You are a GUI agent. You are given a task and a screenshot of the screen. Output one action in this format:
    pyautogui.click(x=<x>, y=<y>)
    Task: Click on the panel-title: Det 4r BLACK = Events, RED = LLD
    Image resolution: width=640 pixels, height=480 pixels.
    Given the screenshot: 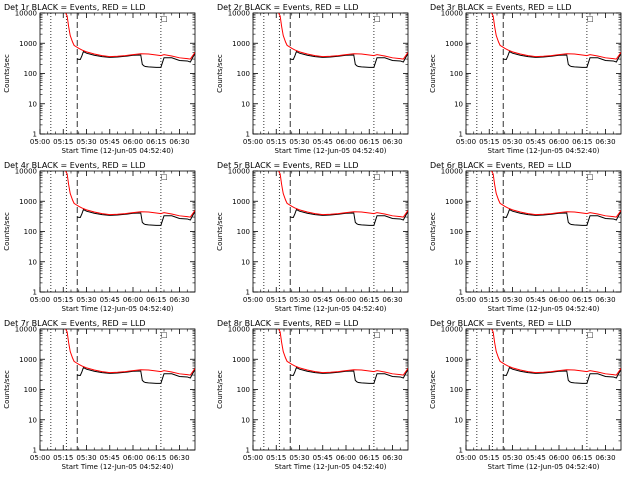 What is the action you would take?
    pyautogui.click(x=75, y=165)
    